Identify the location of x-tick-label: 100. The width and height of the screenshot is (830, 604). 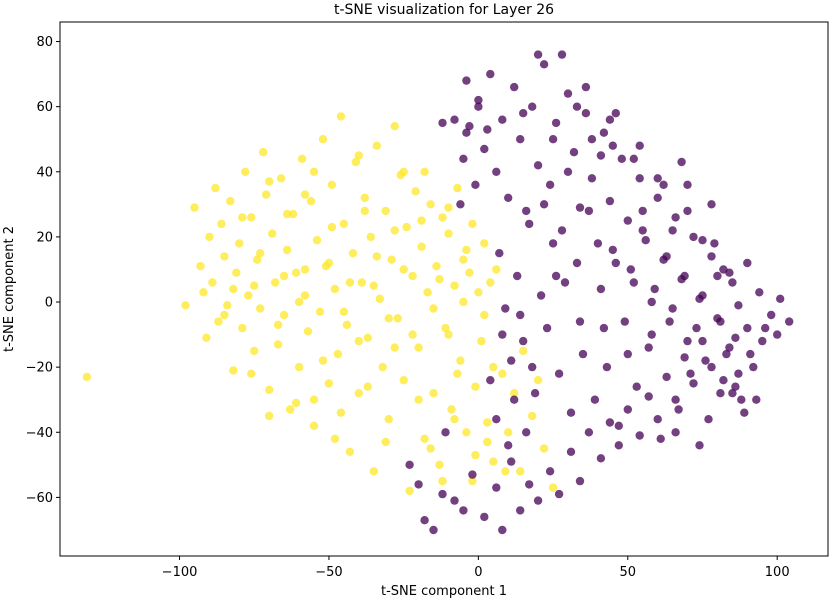
(777, 572).